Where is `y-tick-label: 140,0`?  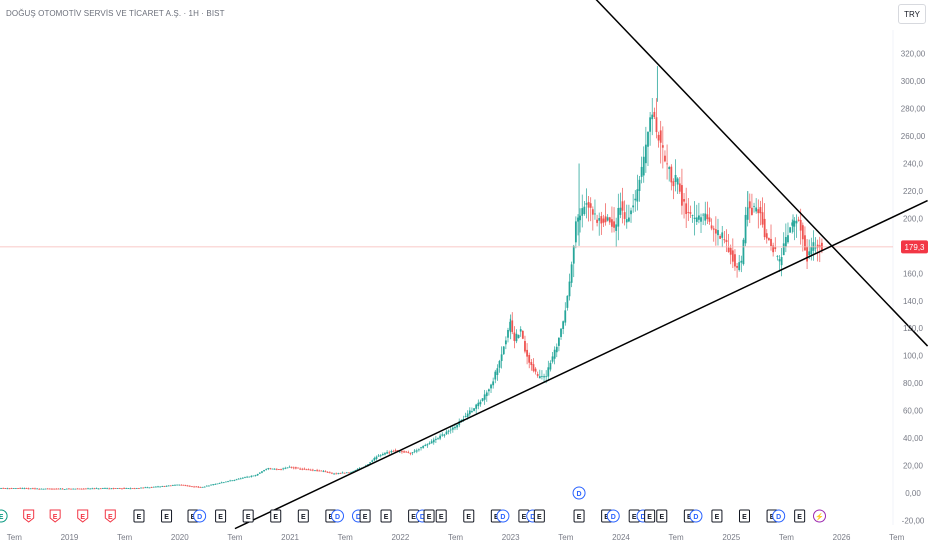
y-tick-label: 140,0 is located at coordinates (913, 301).